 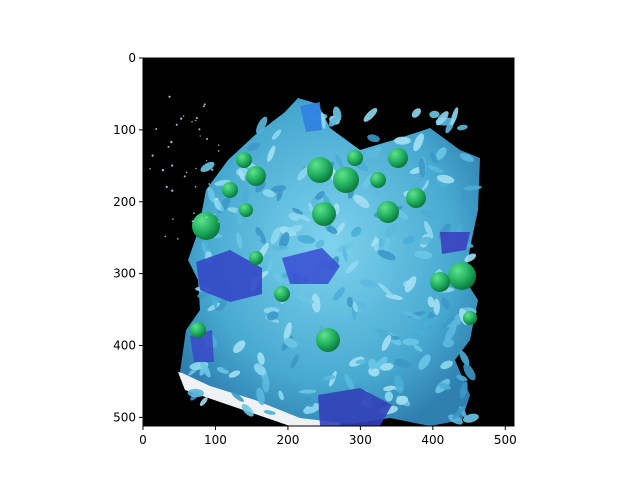 What do you see at coordinates (143, 440) in the screenshot?
I see `x-tick-label: 0` at bounding box center [143, 440].